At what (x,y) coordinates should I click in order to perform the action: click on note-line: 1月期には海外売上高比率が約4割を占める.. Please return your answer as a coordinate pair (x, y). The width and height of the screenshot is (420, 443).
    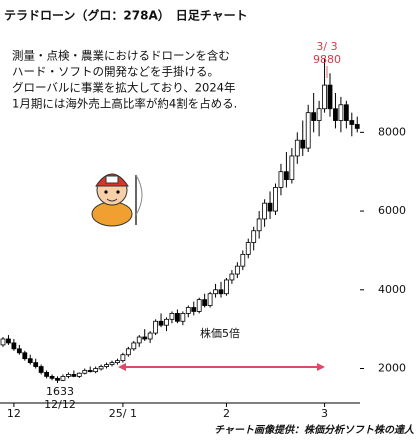
    Looking at the image, I should click on (124, 104).